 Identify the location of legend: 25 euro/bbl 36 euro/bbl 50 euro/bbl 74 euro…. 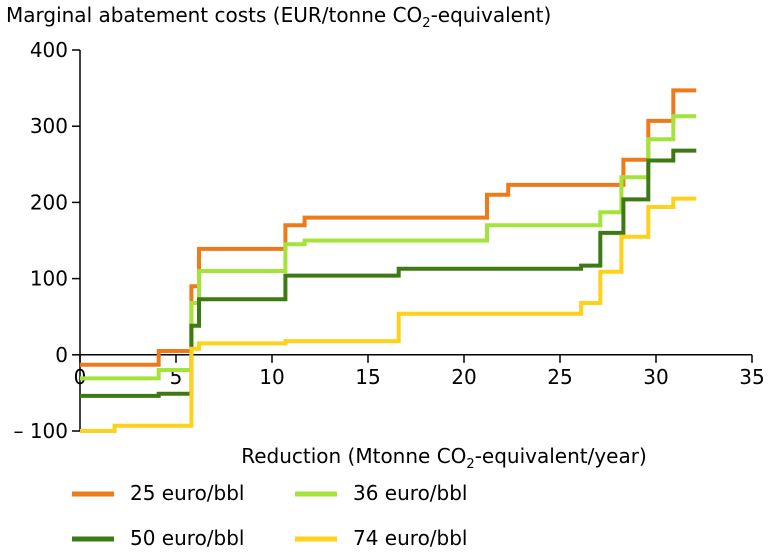
(270, 515).